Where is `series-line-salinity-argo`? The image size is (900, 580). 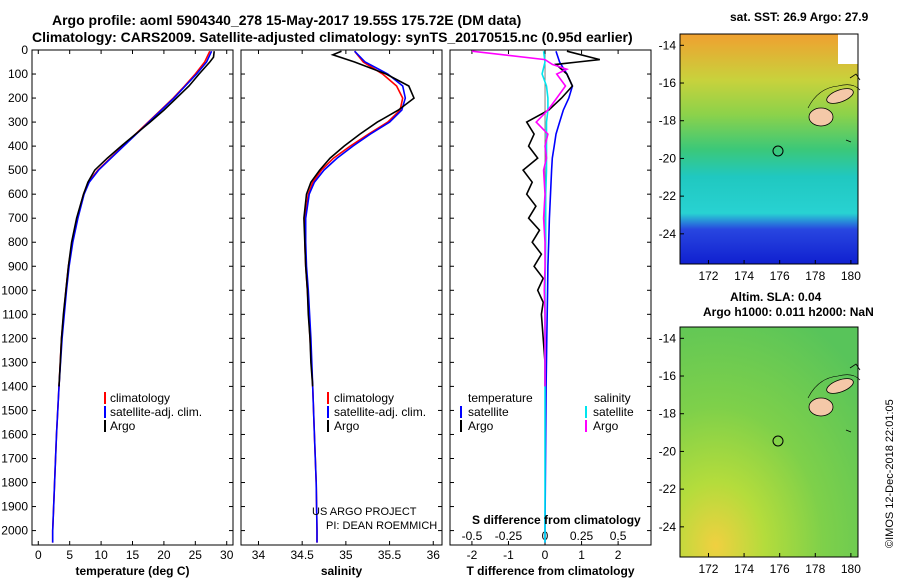
series-line-salinity-argo is located at coordinates (520, 218).